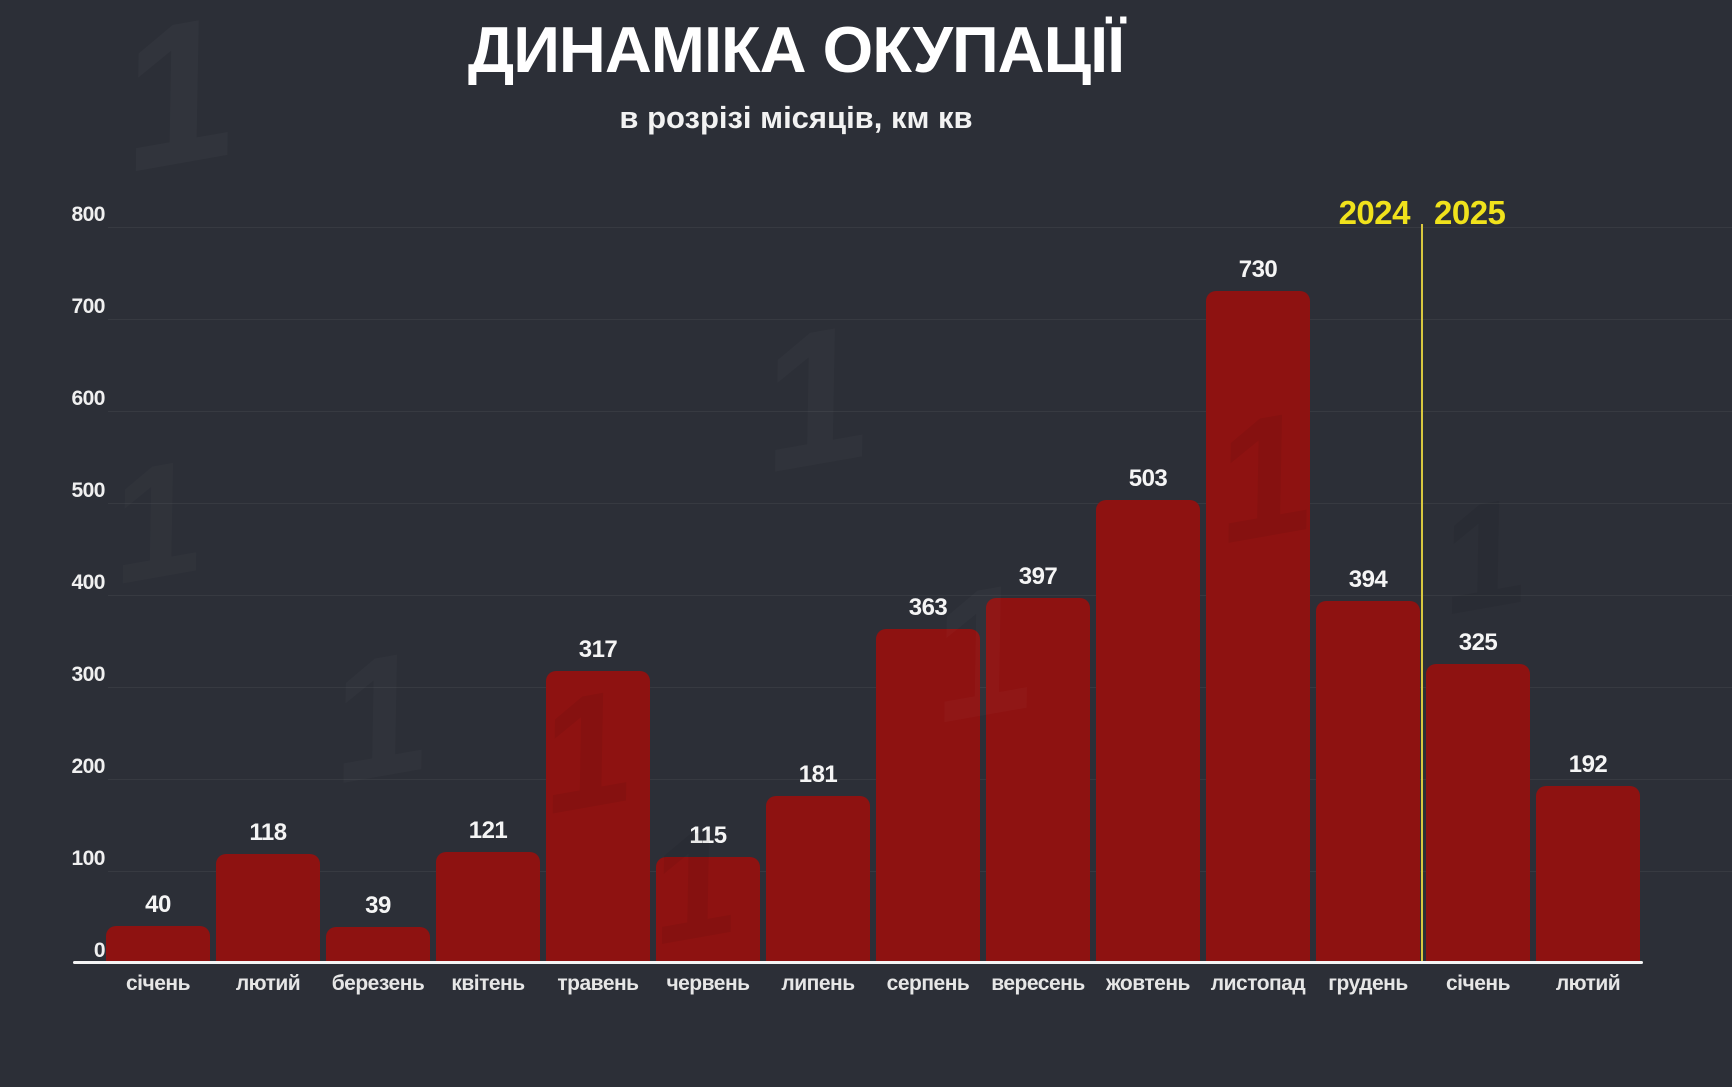 This screenshot has width=1732, height=1087. Describe the element at coordinates (155, 522) in the screenshot. I see `watermark-logo-8: 1` at that location.